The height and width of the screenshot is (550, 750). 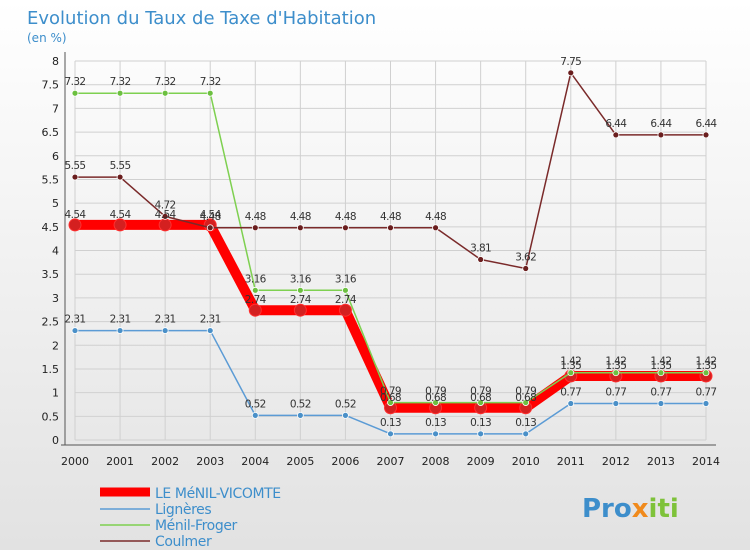 I want to click on x-tick-label: 2011, so click(x=571, y=461).